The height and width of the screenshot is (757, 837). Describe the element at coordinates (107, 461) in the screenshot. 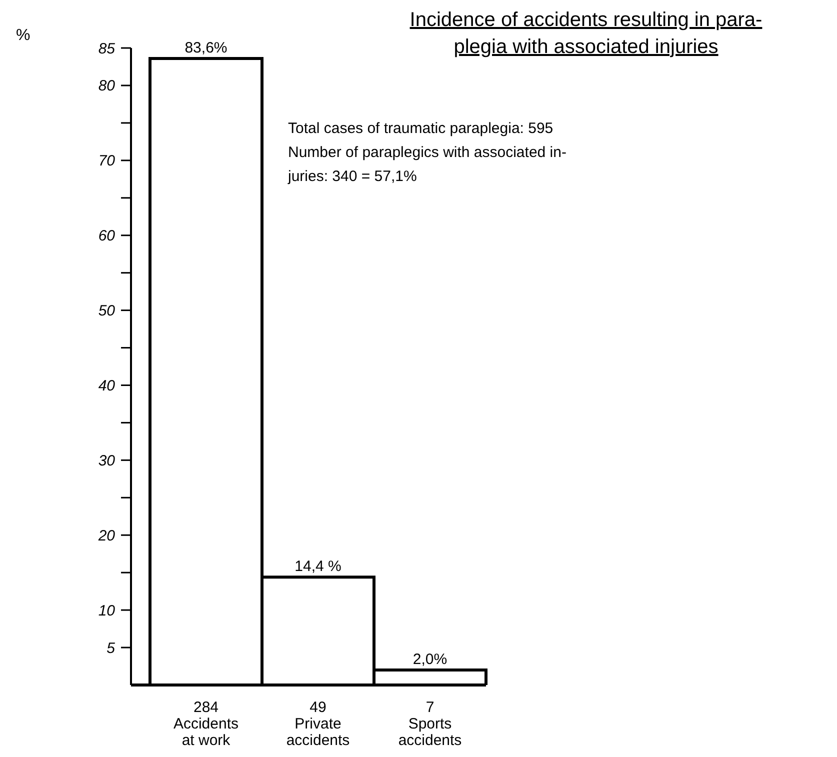

I see `y-tick-label: 30` at that location.